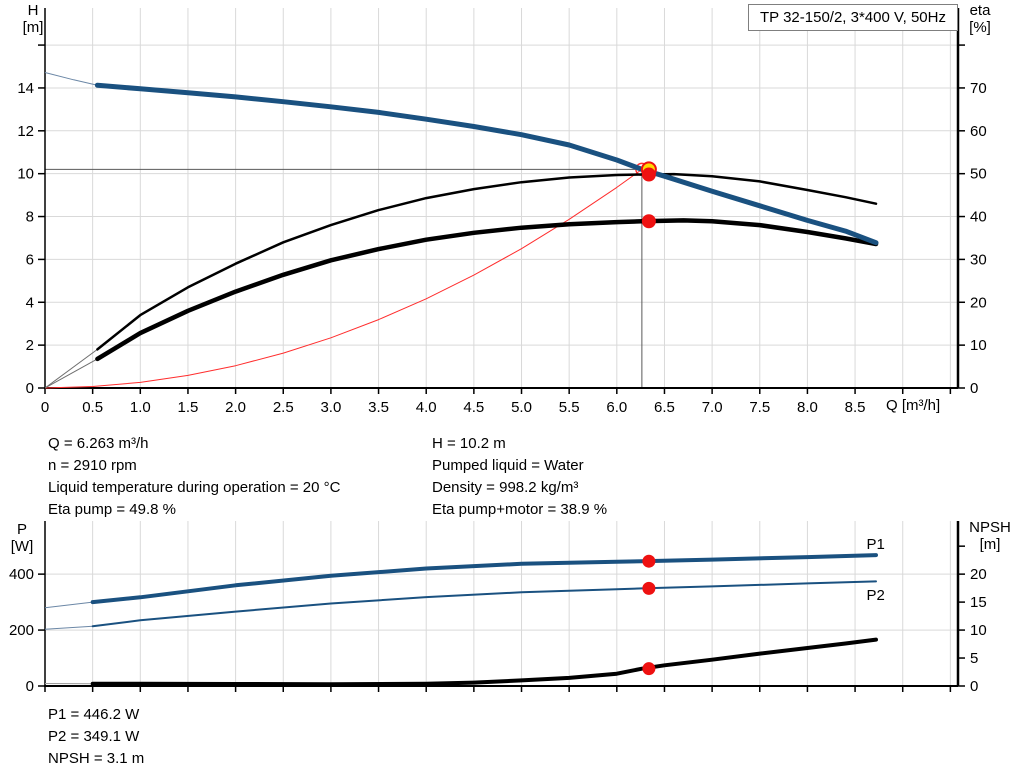 This screenshot has height=781, width=1024. I want to click on duty-point-p2, so click(649, 588).